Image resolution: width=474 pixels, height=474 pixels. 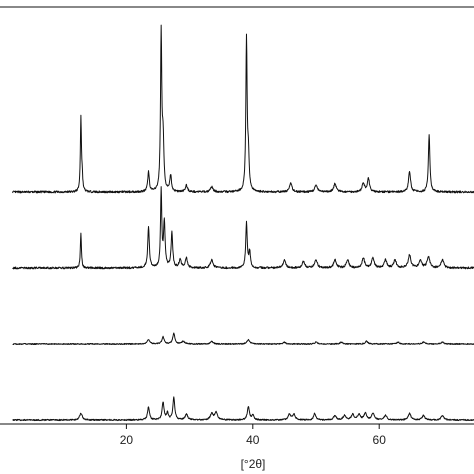 I want to click on x-tick-group: 20 40 60, so click(x=253, y=435).